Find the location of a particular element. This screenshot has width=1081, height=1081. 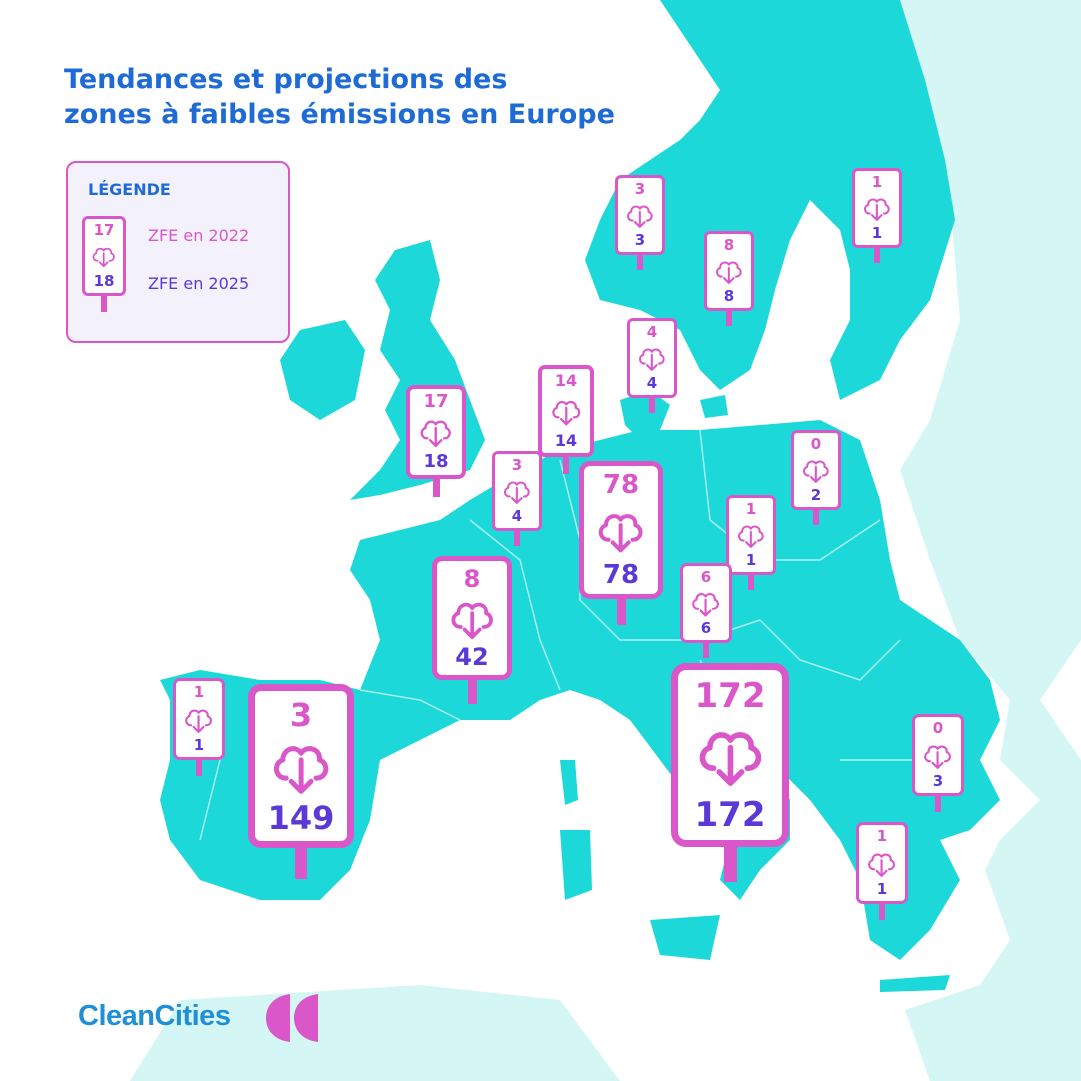

sign-austria-value-2022: 6 is located at coordinates (706, 576).